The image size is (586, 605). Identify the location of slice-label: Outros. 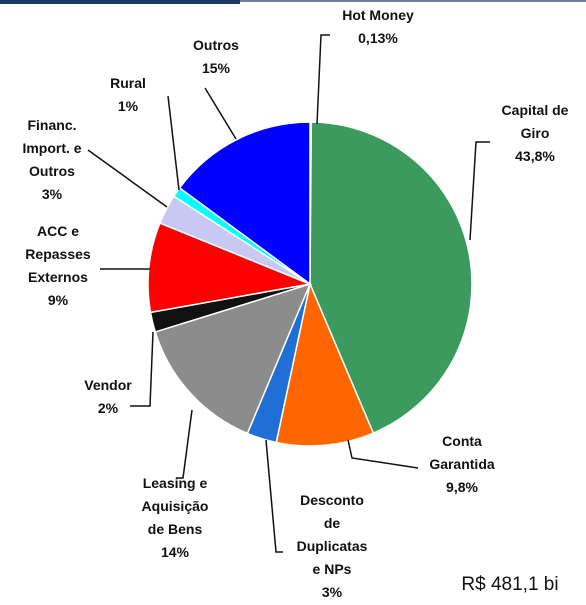
(216, 45).